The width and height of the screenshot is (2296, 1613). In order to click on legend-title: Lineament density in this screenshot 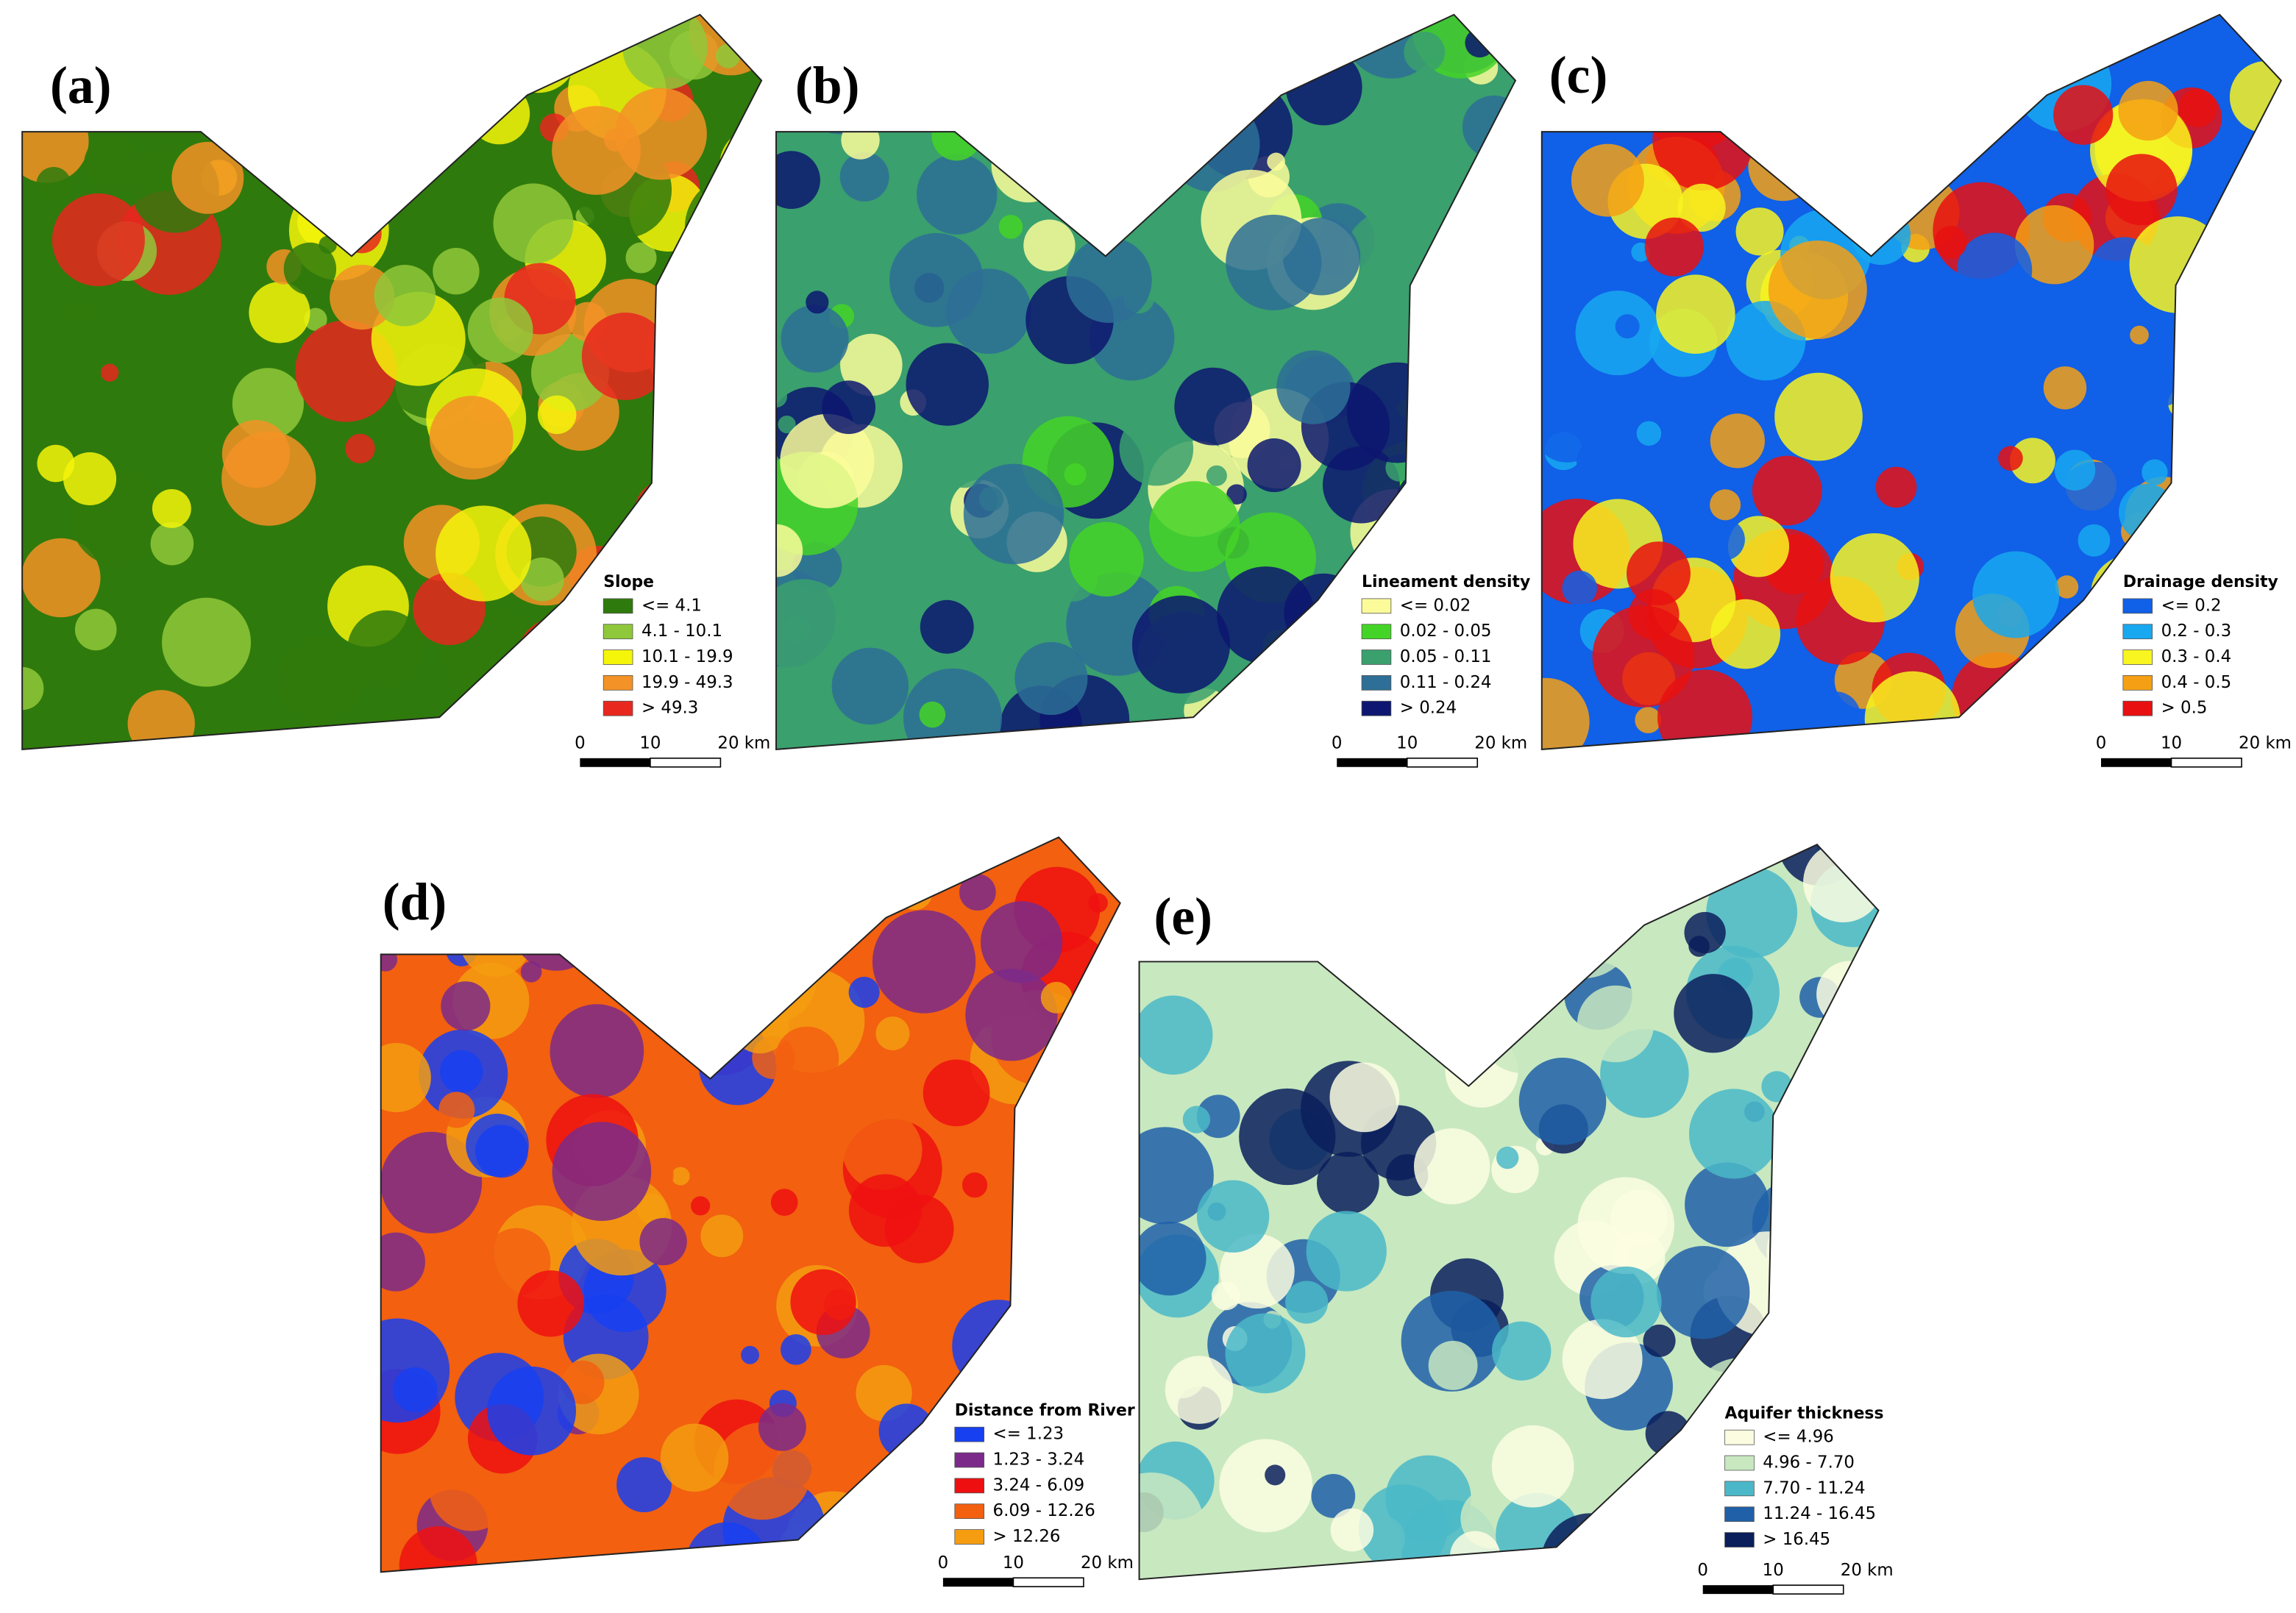, I will do `click(1446, 582)`.